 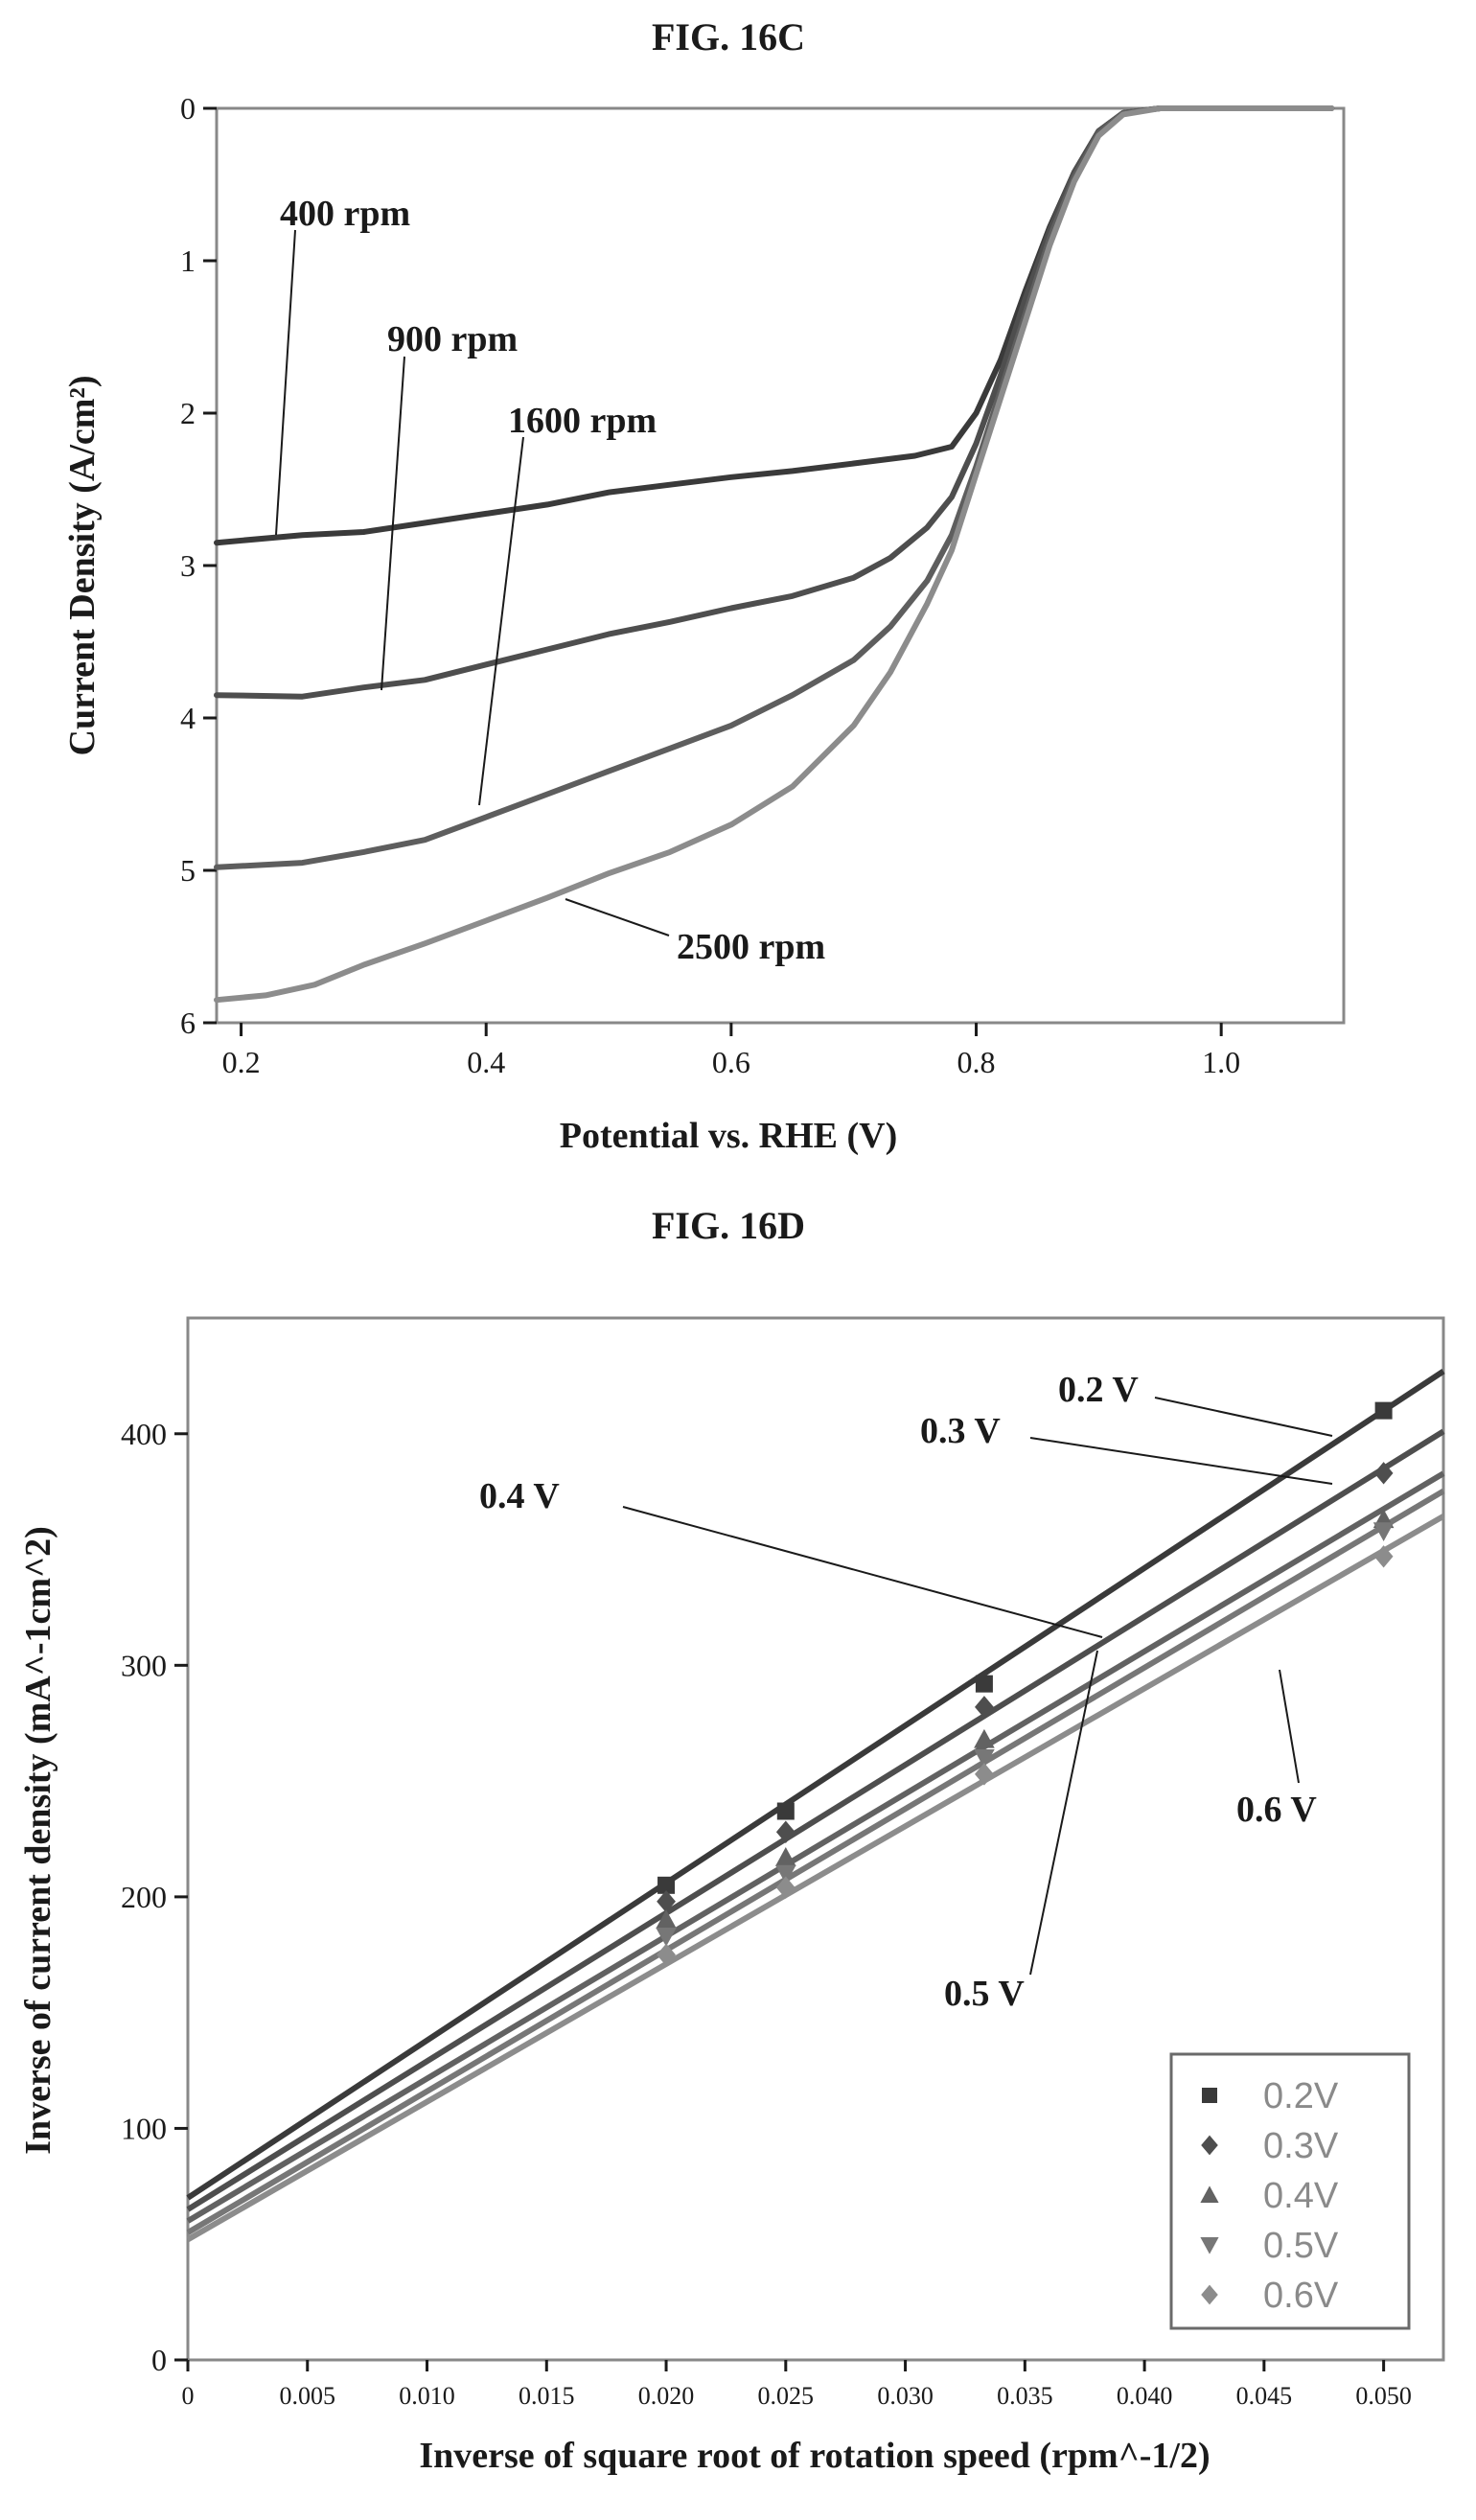 I want to click on chart-16c-y-tick-label: 5, so click(x=188, y=870).